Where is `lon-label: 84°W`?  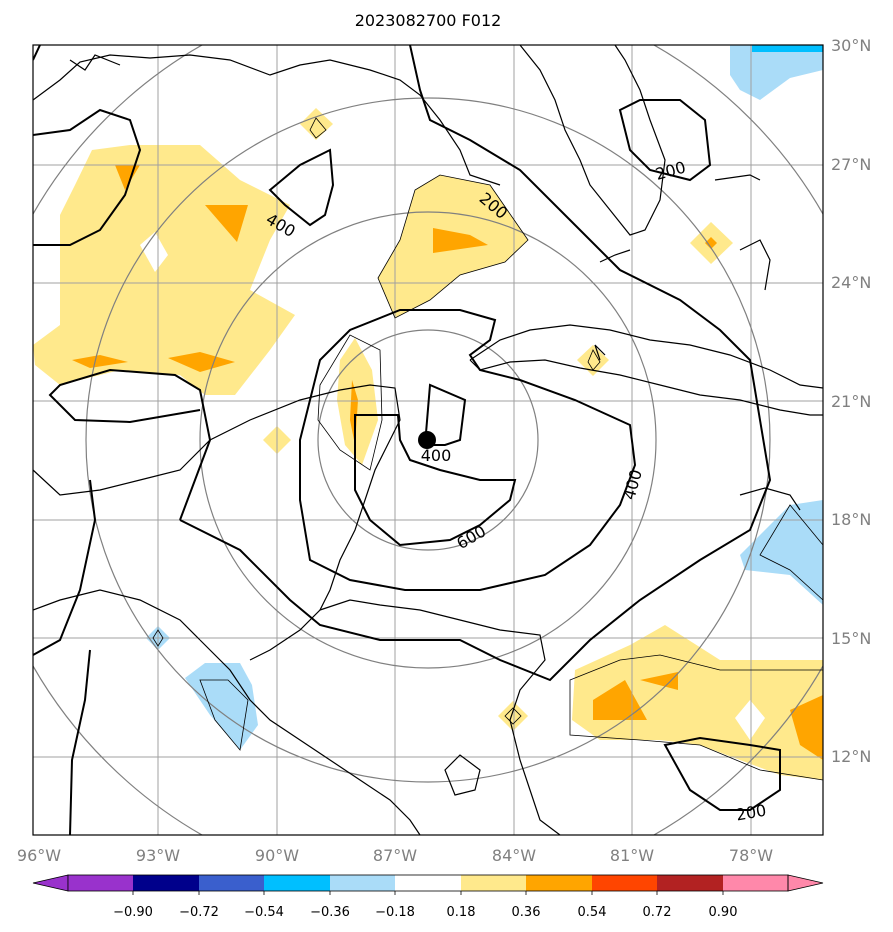 lon-label: 84°W is located at coordinates (514, 855).